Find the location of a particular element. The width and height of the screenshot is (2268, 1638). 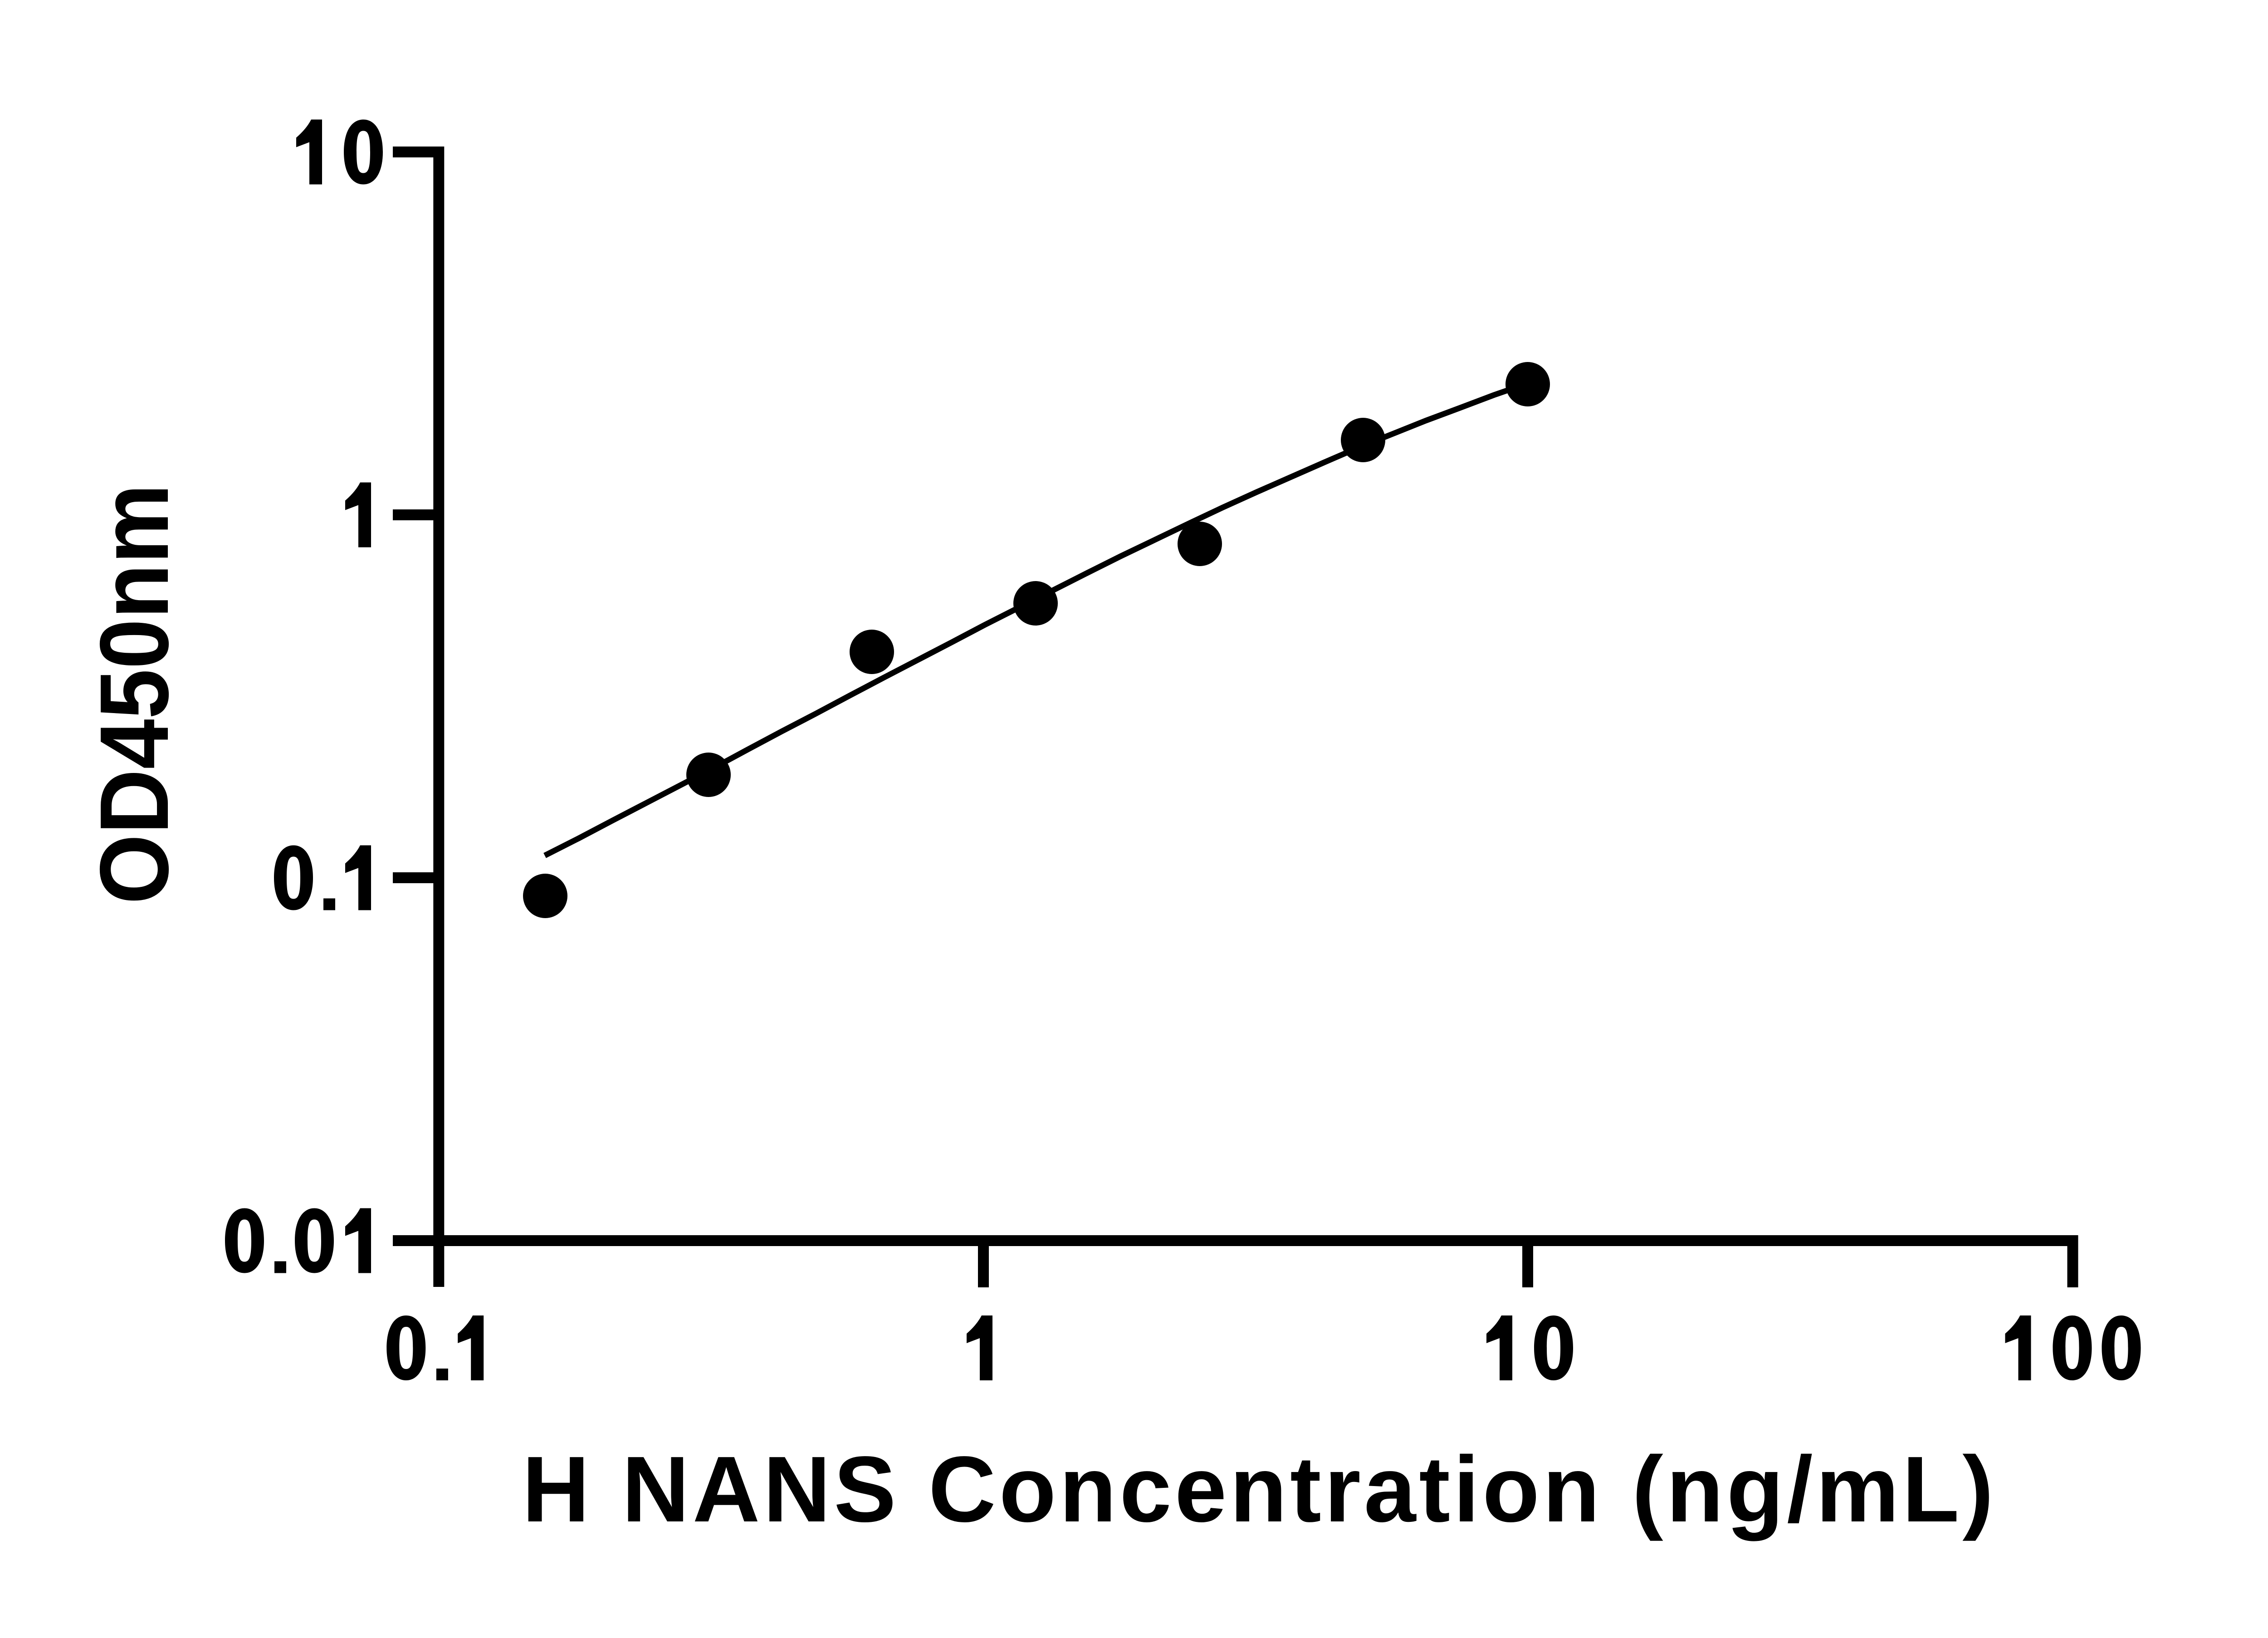

svg-text: H NANS Concentration (ng/mL) is located at coordinates (1258, 1489).